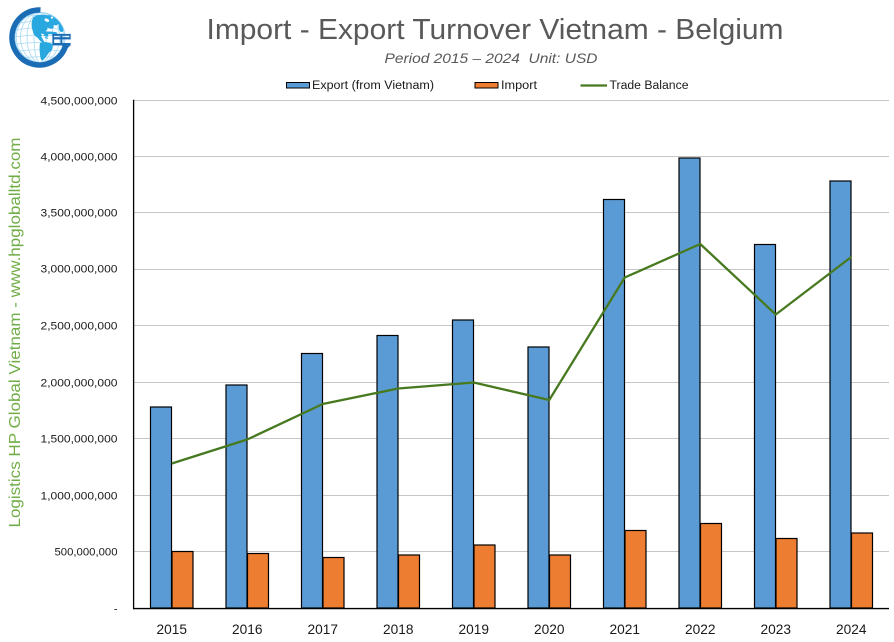 The image size is (894, 642). Describe the element at coordinates (549, 629) in the screenshot. I see `svg-text: 2020` at that location.